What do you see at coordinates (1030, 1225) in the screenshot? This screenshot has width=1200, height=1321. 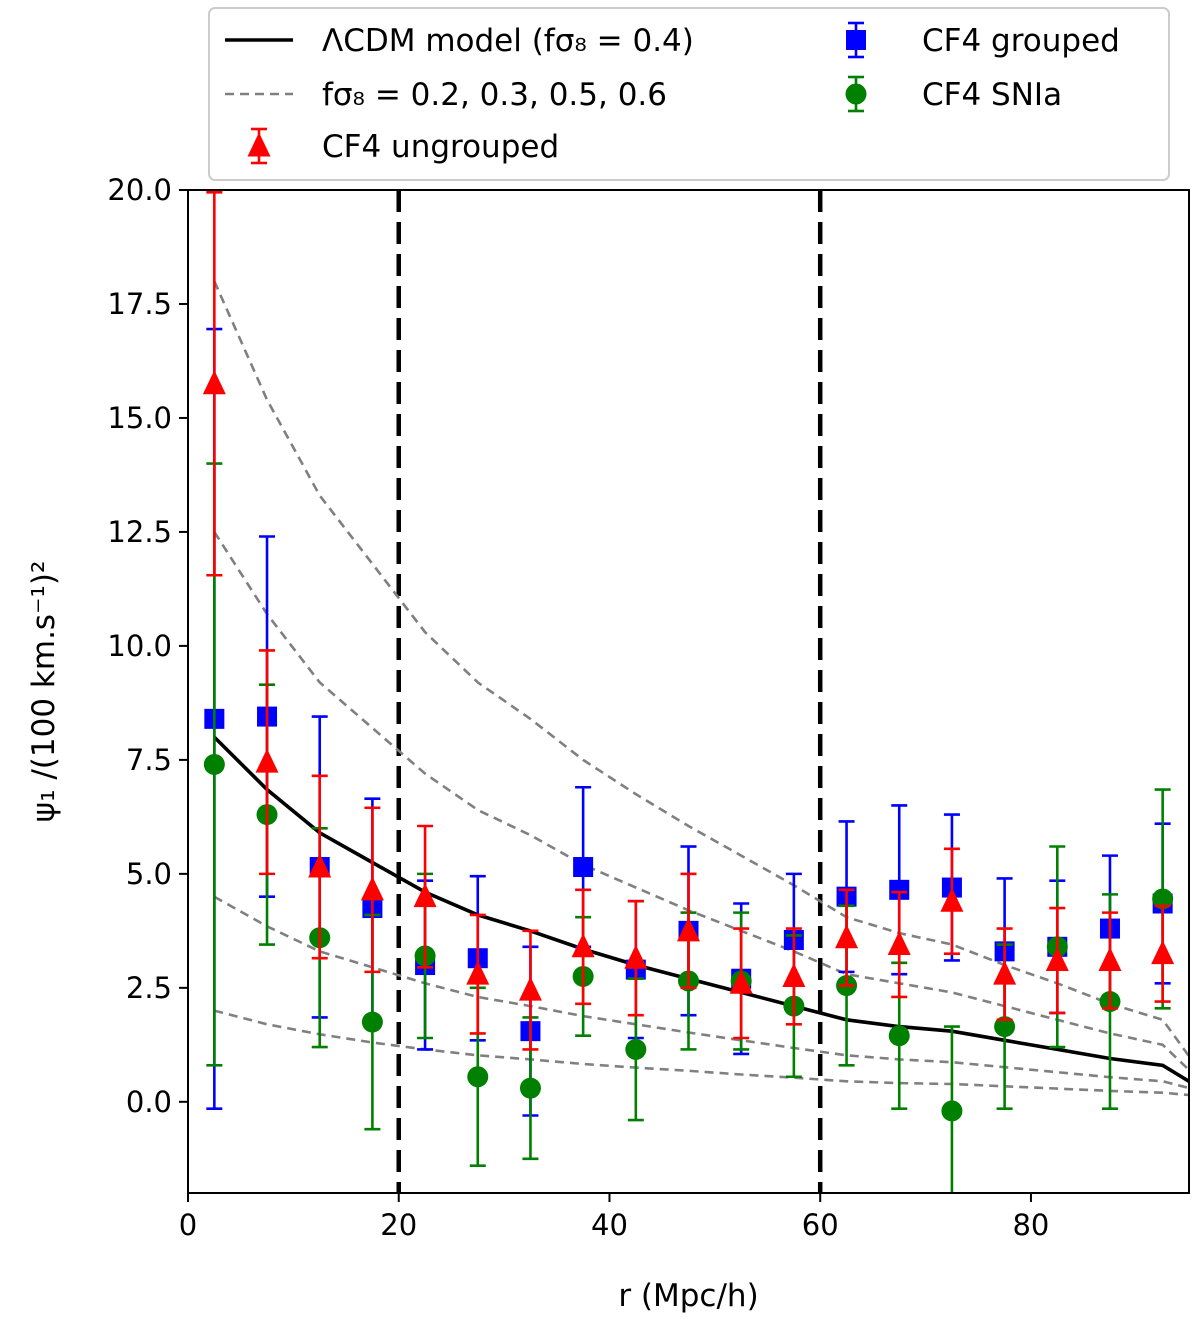 I see `x-tick-label: 80` at bounding box center [1030, 1225].